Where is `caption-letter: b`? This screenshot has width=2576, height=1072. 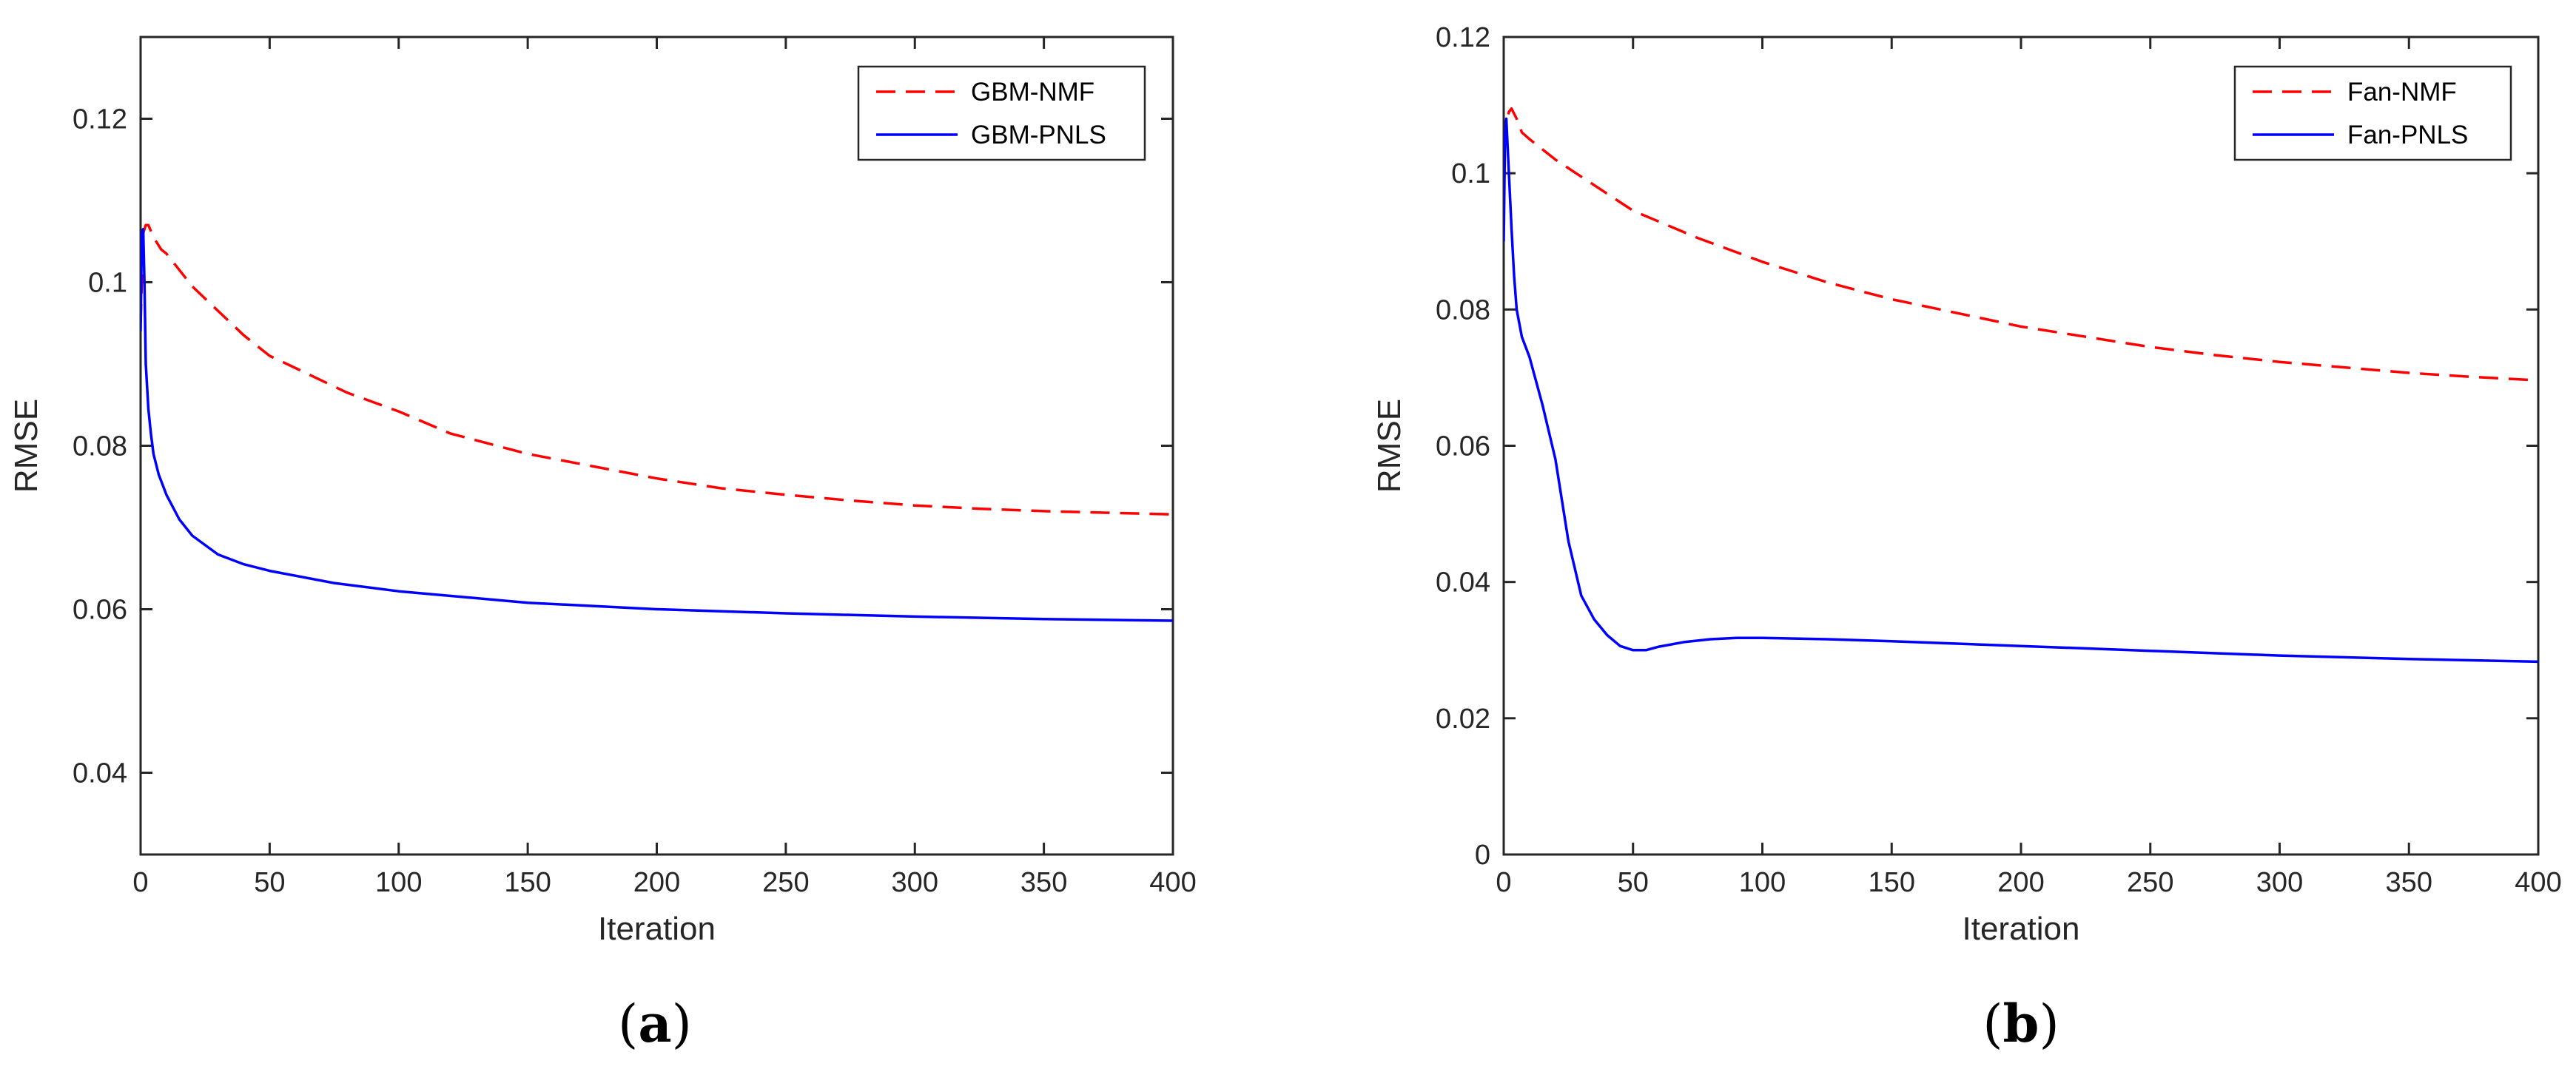
caption-letter: b is located at coordinates (2021, 1023).